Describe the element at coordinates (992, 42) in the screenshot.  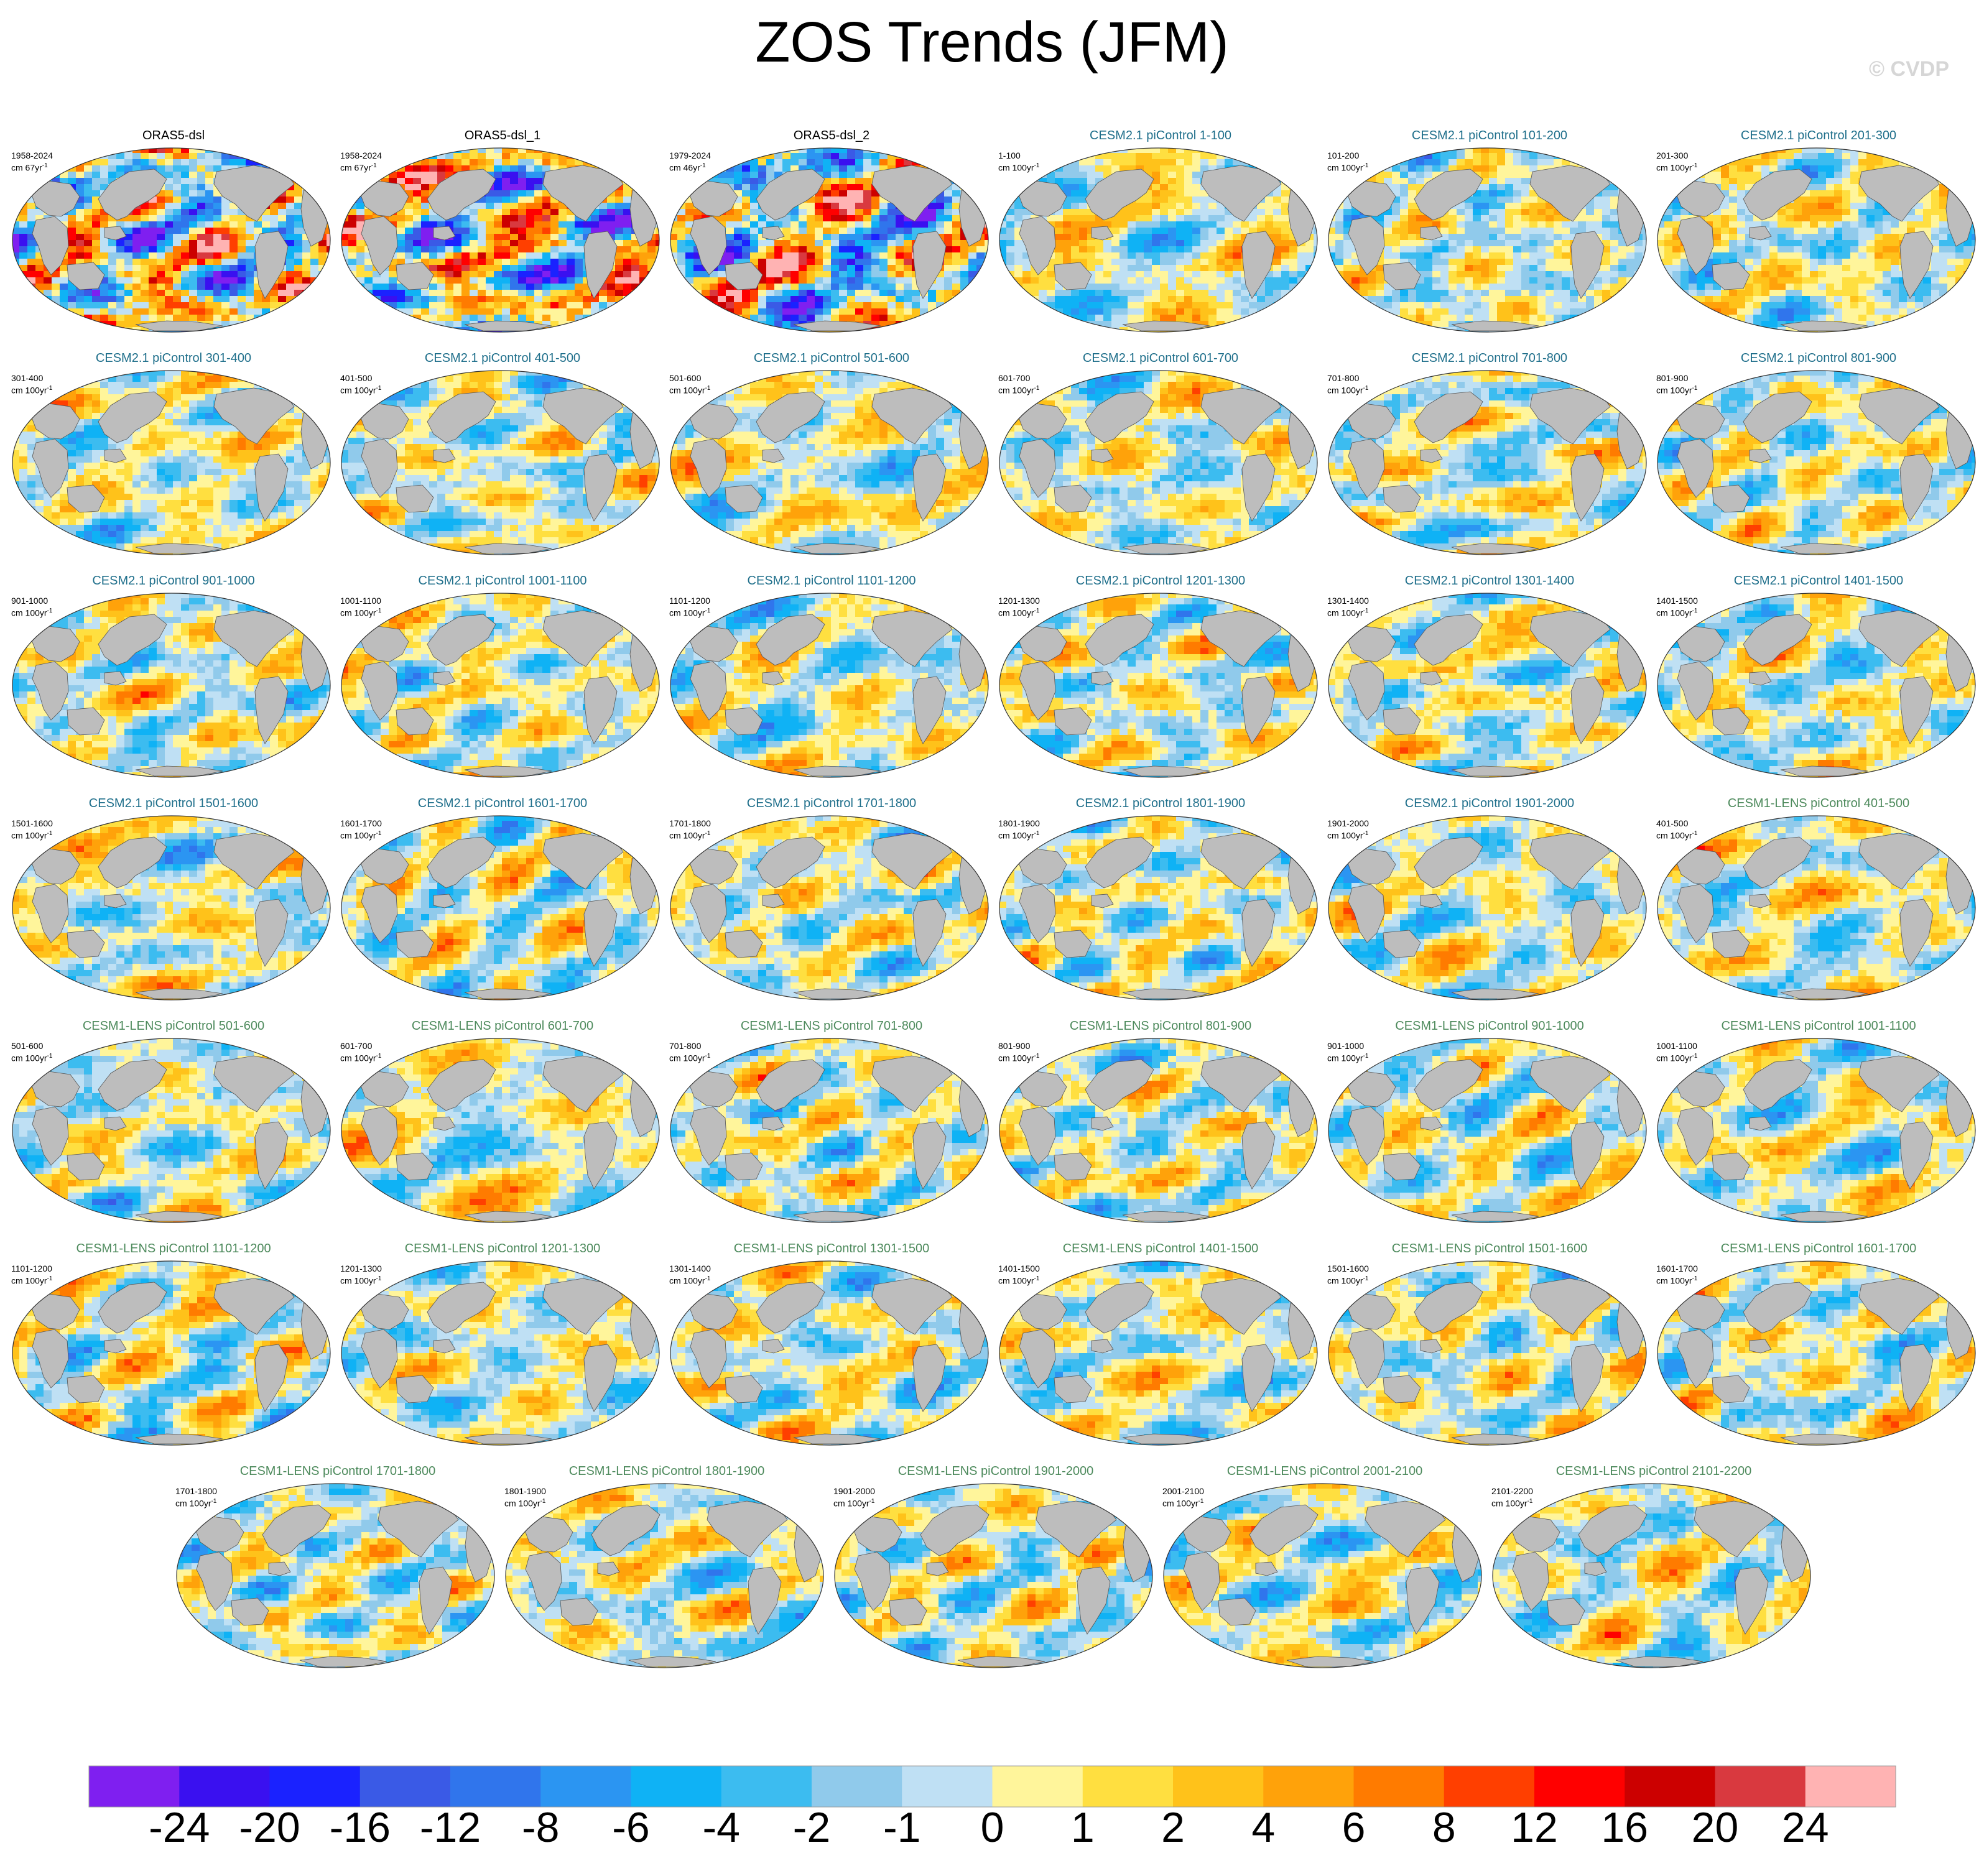
I see `page-title: ZOS Trends (JFM)` at that location.